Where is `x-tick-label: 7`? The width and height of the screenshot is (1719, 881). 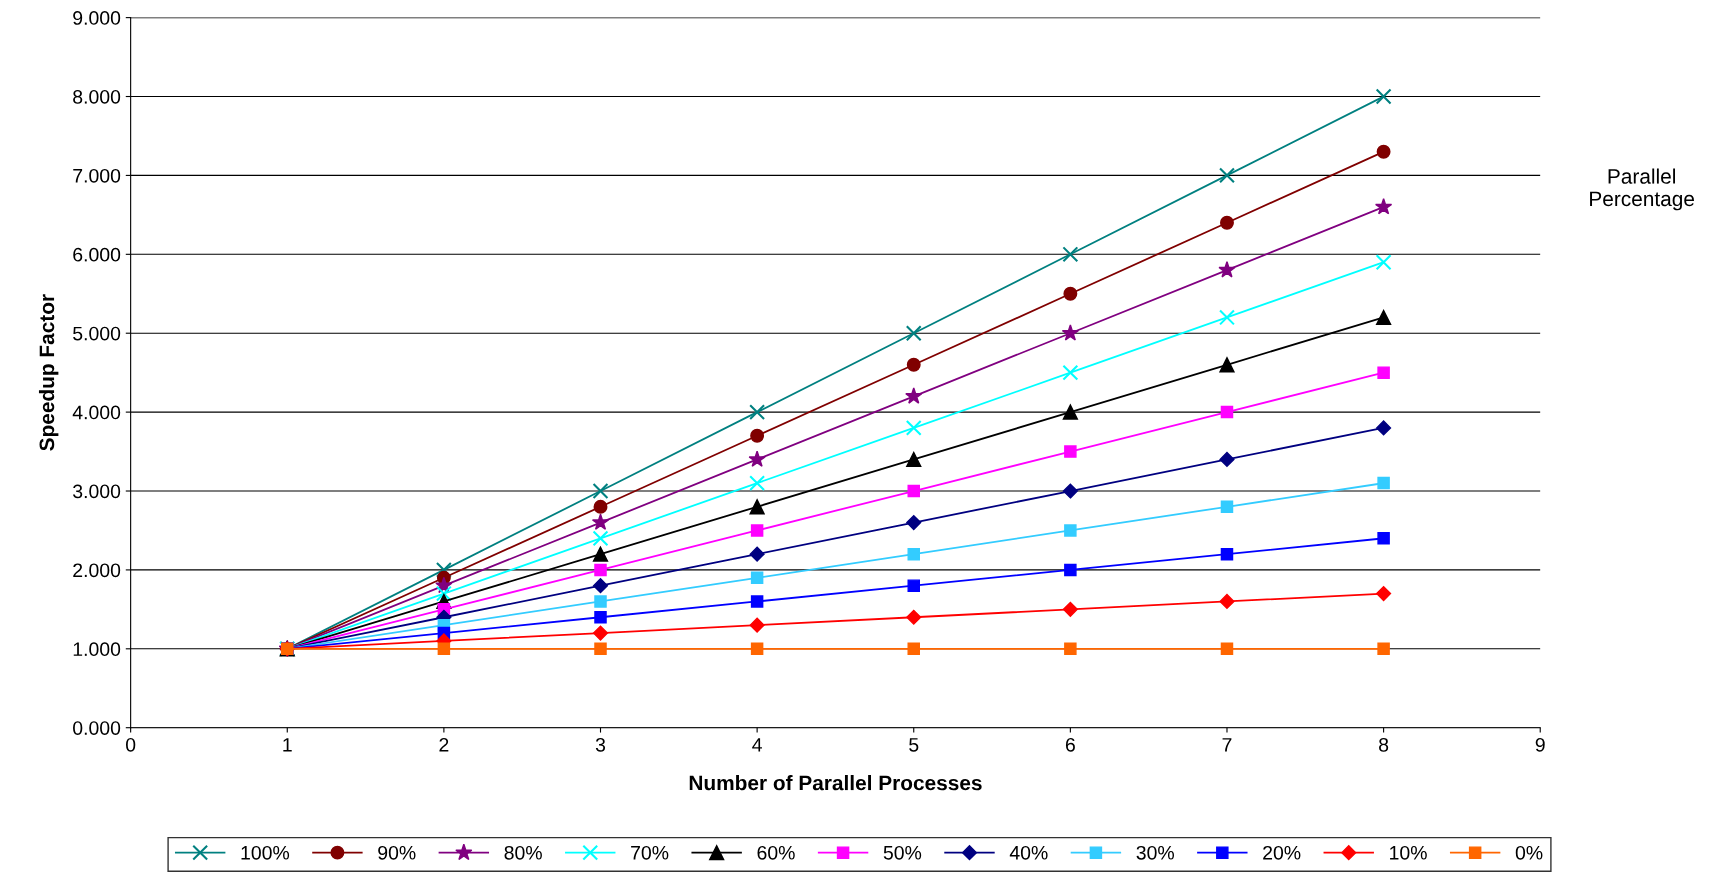
x-tick-label: 7 is located at coordinates (1227, 745).